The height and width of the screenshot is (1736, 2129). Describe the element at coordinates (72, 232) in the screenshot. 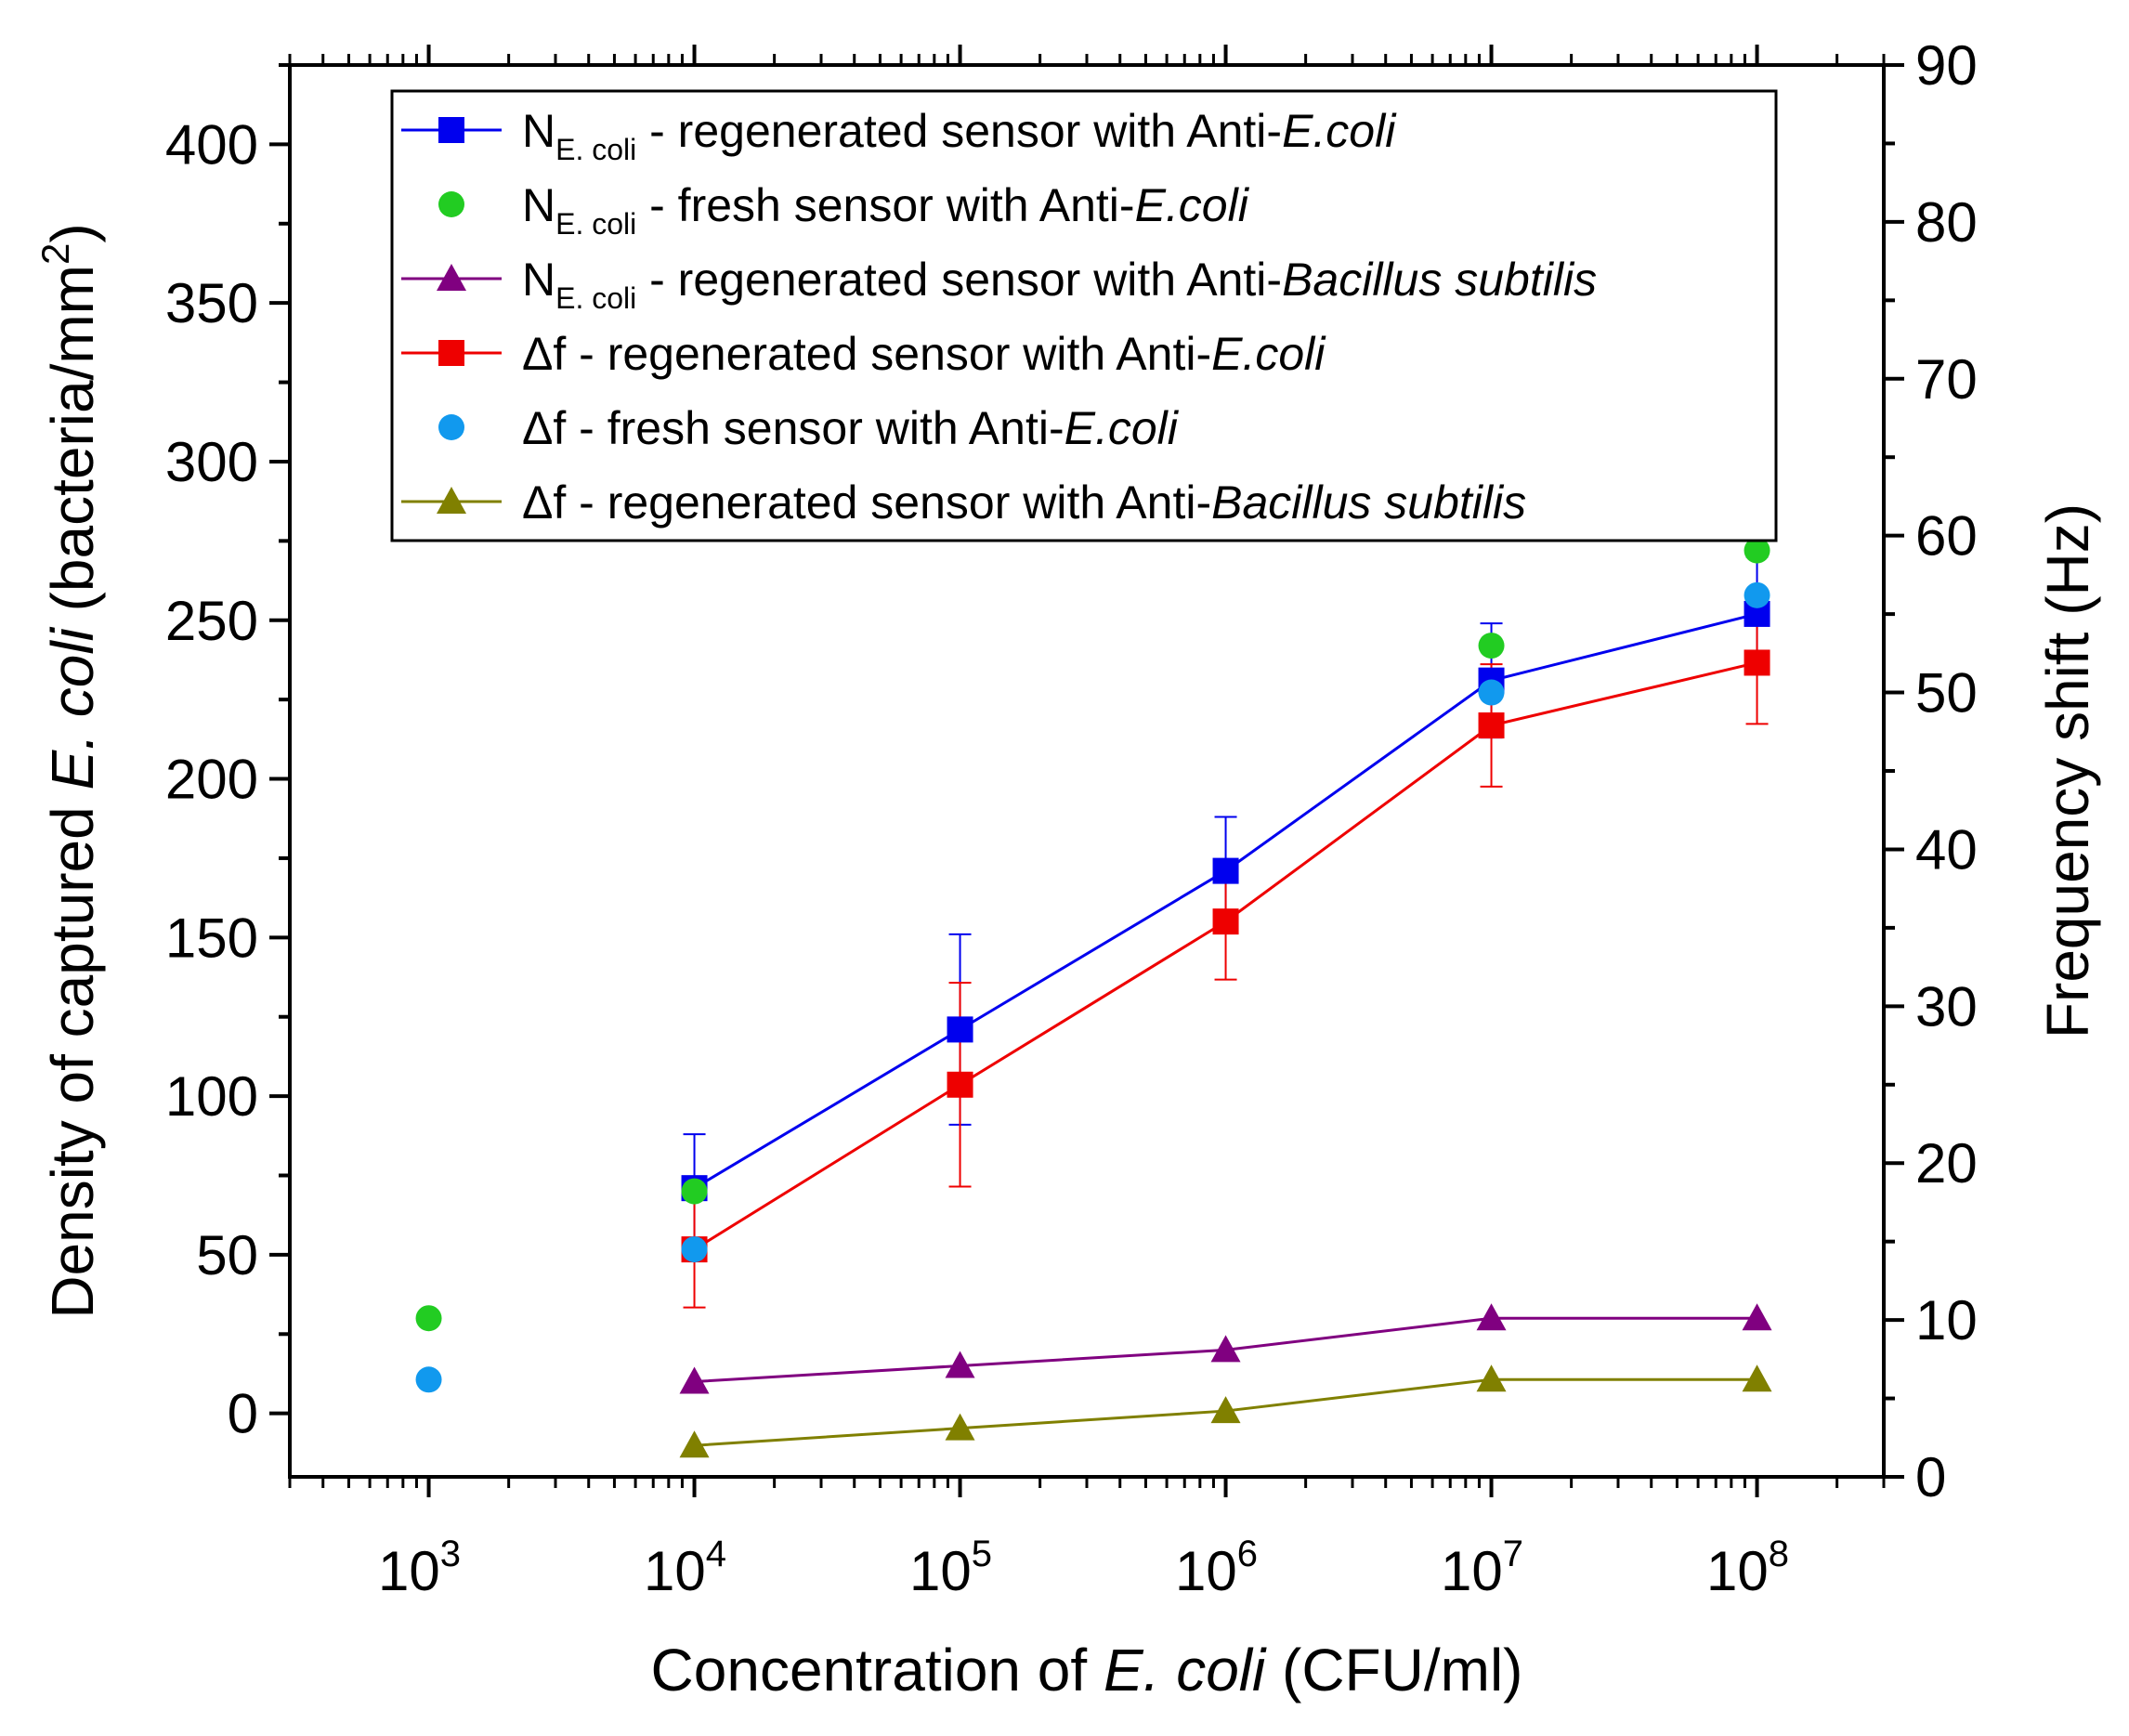

I see `y-axis-title-close: )` at that location.